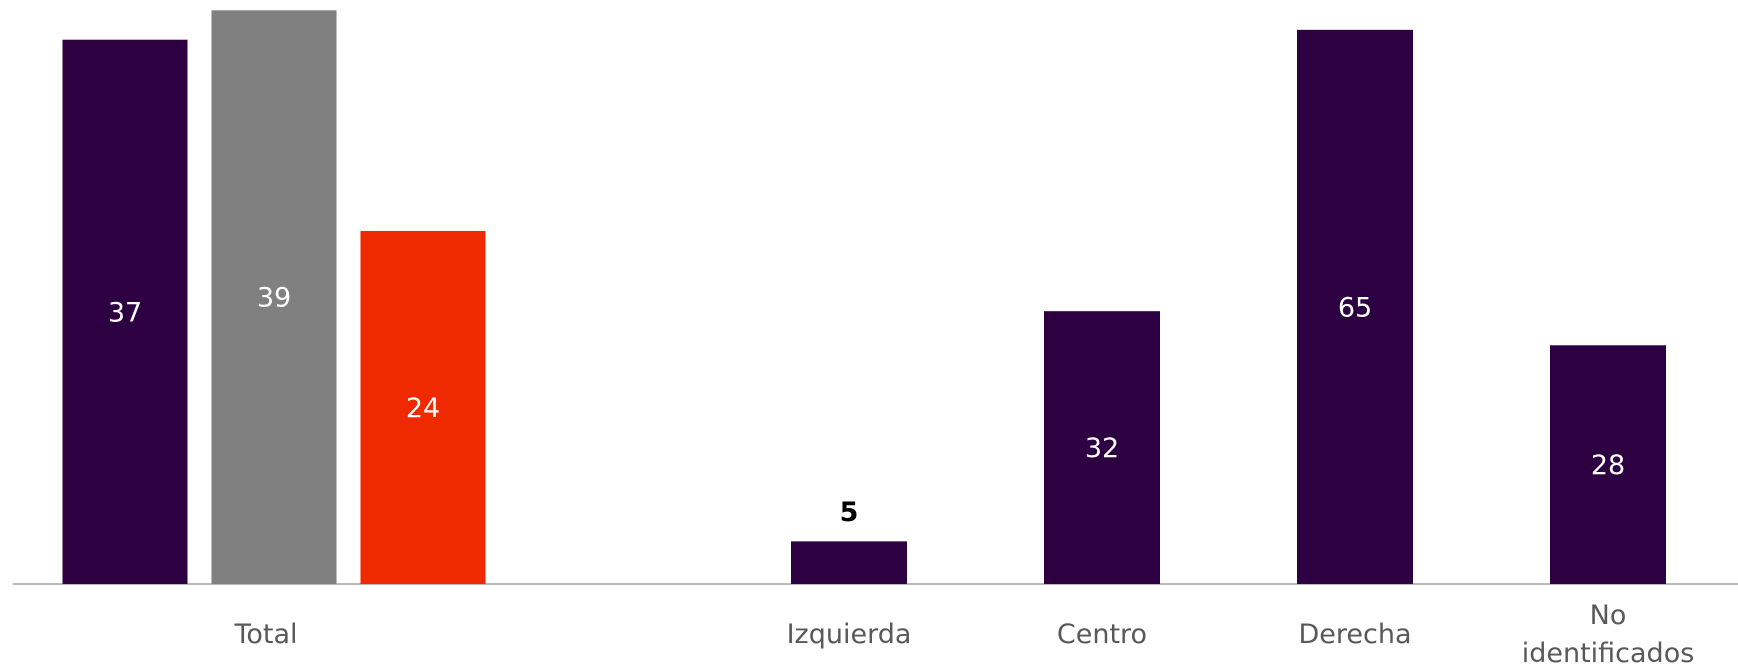  I want to click on value-label: 32, so click(1102, 448).